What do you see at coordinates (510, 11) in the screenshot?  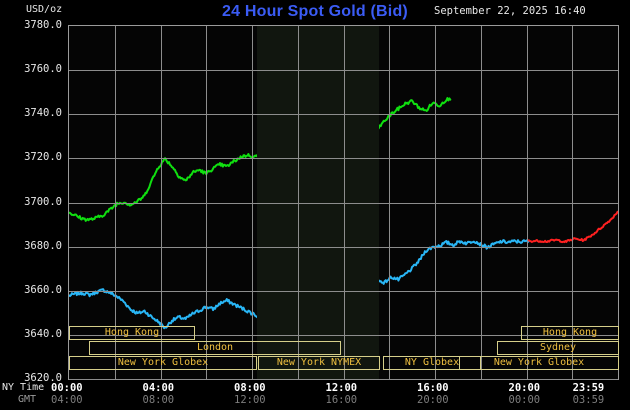 I see `timestamp: September 22, 2025 16:40` at bounding box center [510, 11].